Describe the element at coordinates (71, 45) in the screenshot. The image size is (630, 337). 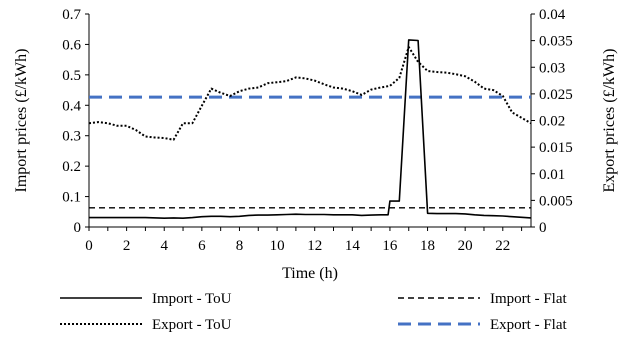
I see `left-y-tick-label: 0.6` at that location.